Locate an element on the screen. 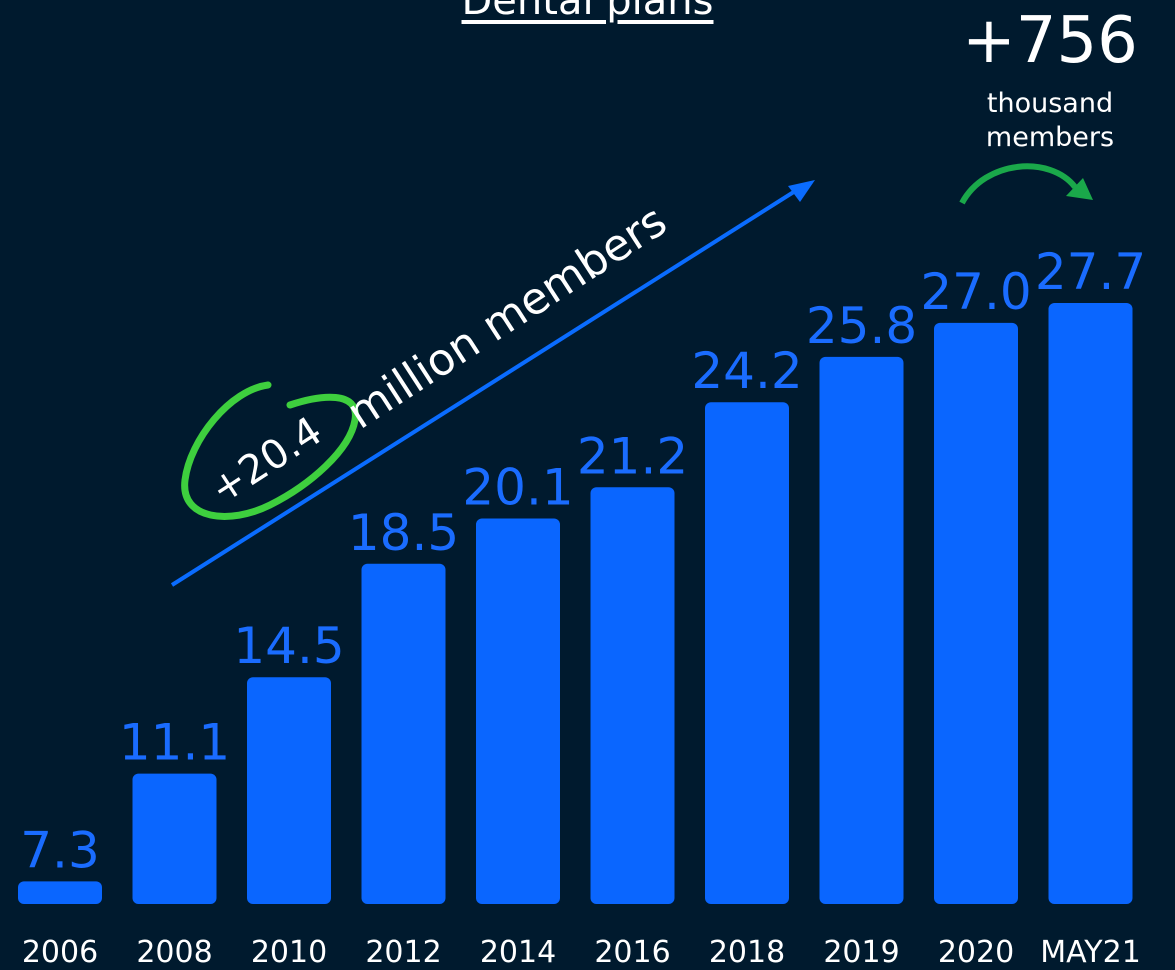  bar-2012 is located at coordinates (403, 733).